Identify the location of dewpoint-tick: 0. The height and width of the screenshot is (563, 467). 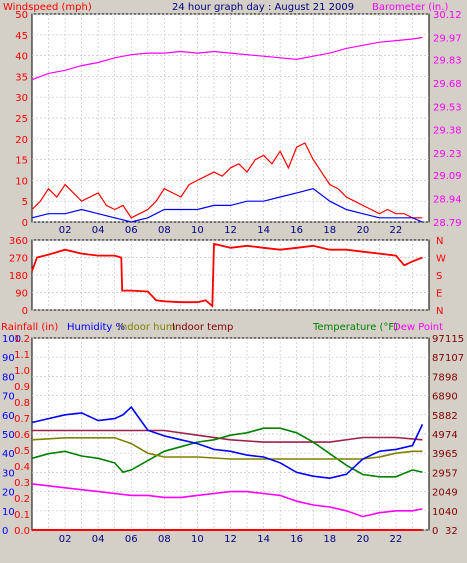
(435, 531).